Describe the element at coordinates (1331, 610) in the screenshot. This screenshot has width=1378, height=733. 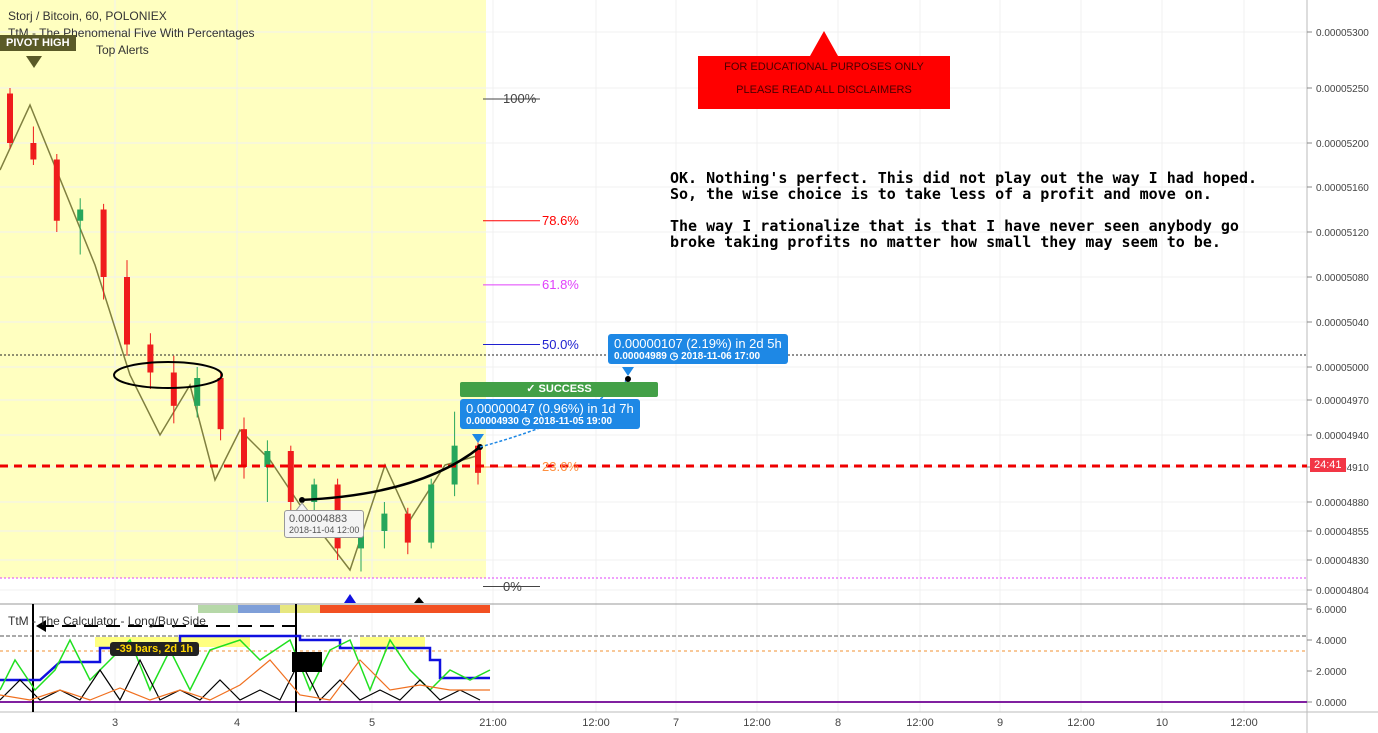
I see `calc-tick-label: 6.0000` at that location.